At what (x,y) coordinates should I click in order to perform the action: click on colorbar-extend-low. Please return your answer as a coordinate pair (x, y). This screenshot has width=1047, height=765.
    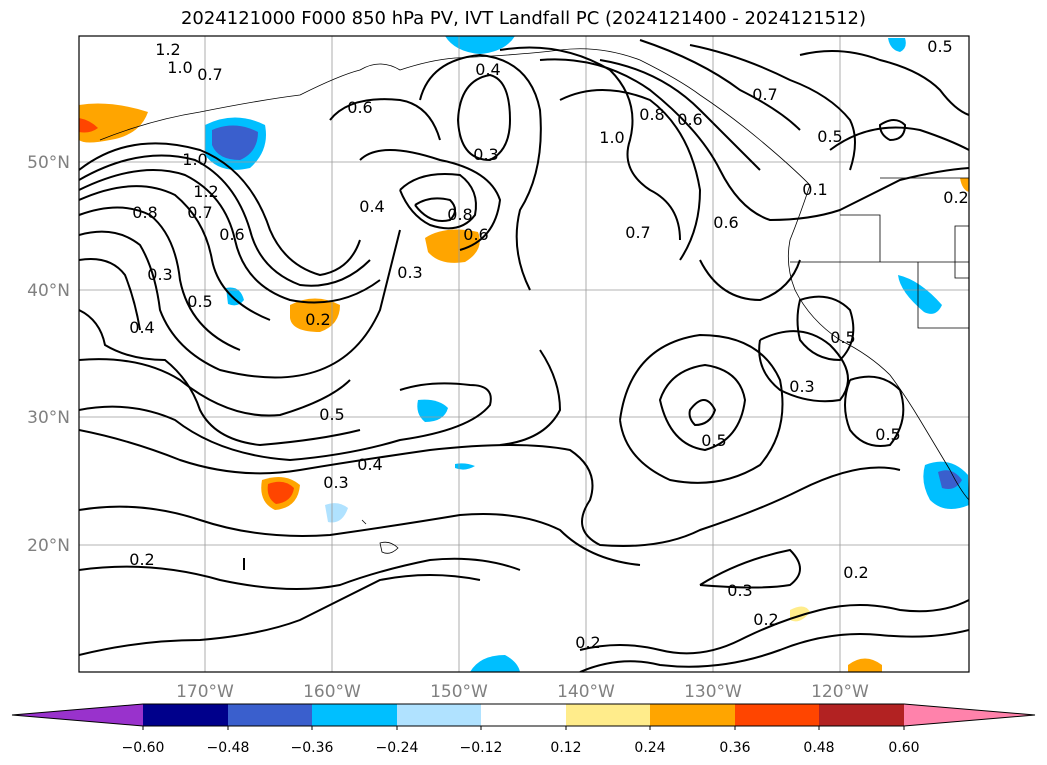
    Looking at the image, I should click on (77, 715).